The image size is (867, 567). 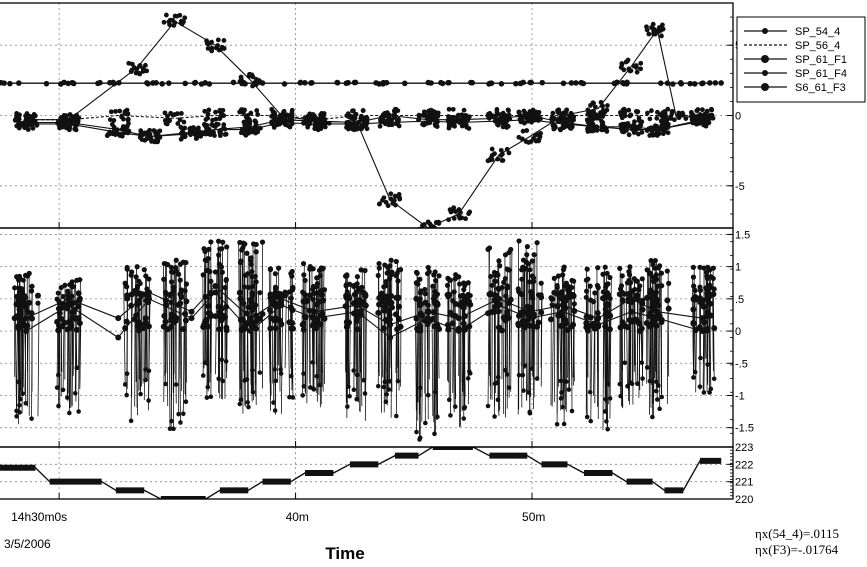 What do you see at coordinates (740, 474) in the screenshot?
I see `y-axis-bottom: 223 222 221 220` at bounding box center [740, 474].